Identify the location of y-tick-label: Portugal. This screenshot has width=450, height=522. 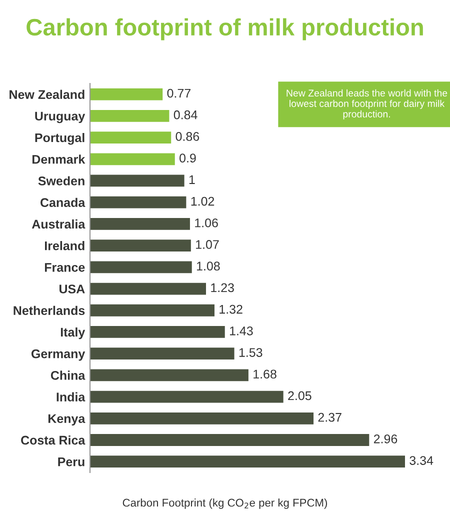
(59, 139).